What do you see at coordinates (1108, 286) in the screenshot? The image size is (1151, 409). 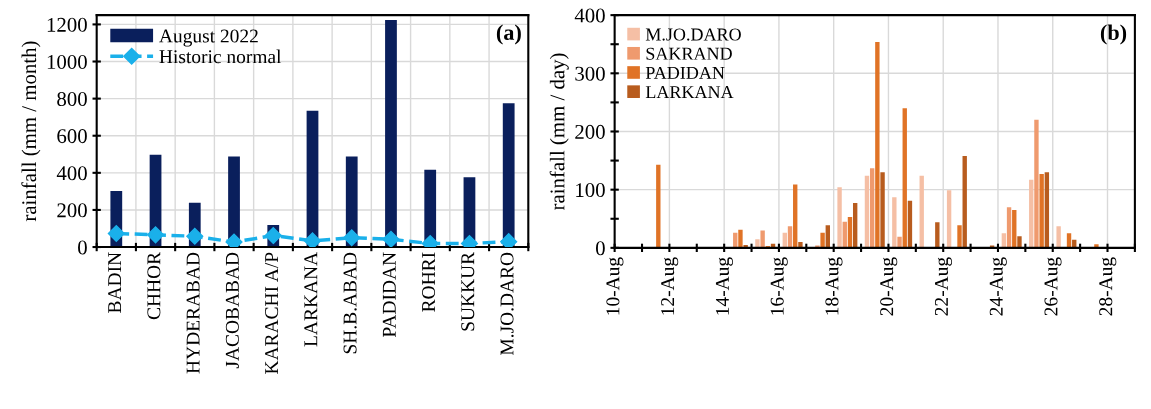 I see `x-tick-label: 28-Aug` at bounding box center [1108, 286].